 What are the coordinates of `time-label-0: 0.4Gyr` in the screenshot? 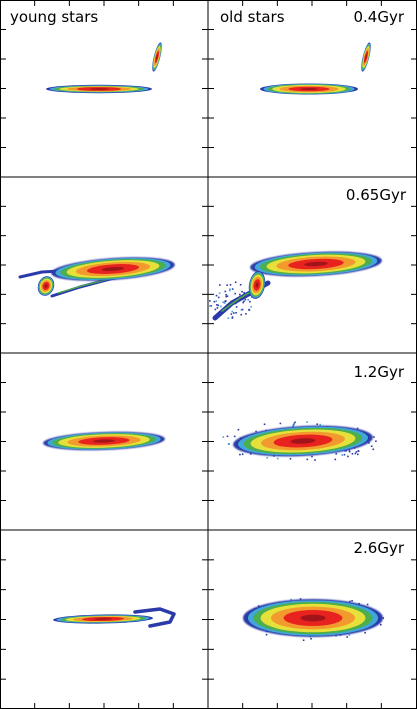 It's located at (378, 17).